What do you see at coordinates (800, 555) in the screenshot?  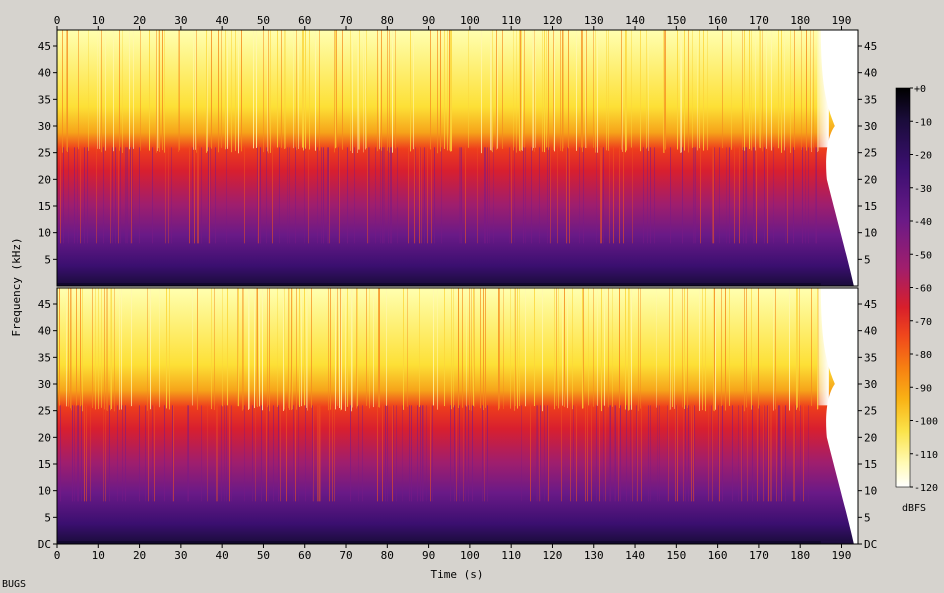 I see `x-tick-label: 180` at bounding box center [800, 555].